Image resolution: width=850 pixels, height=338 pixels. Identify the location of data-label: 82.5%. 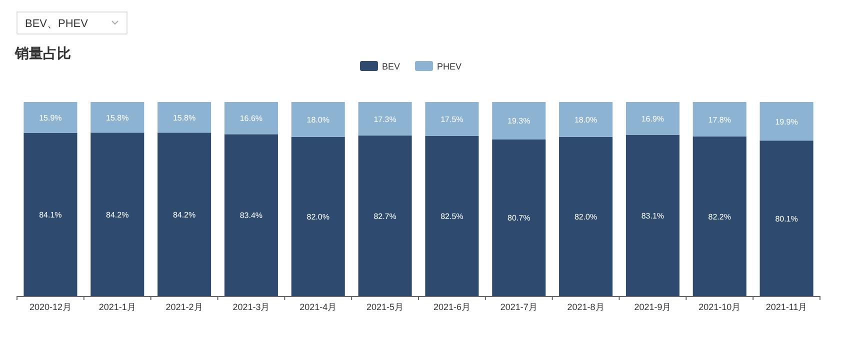
(452, 216).